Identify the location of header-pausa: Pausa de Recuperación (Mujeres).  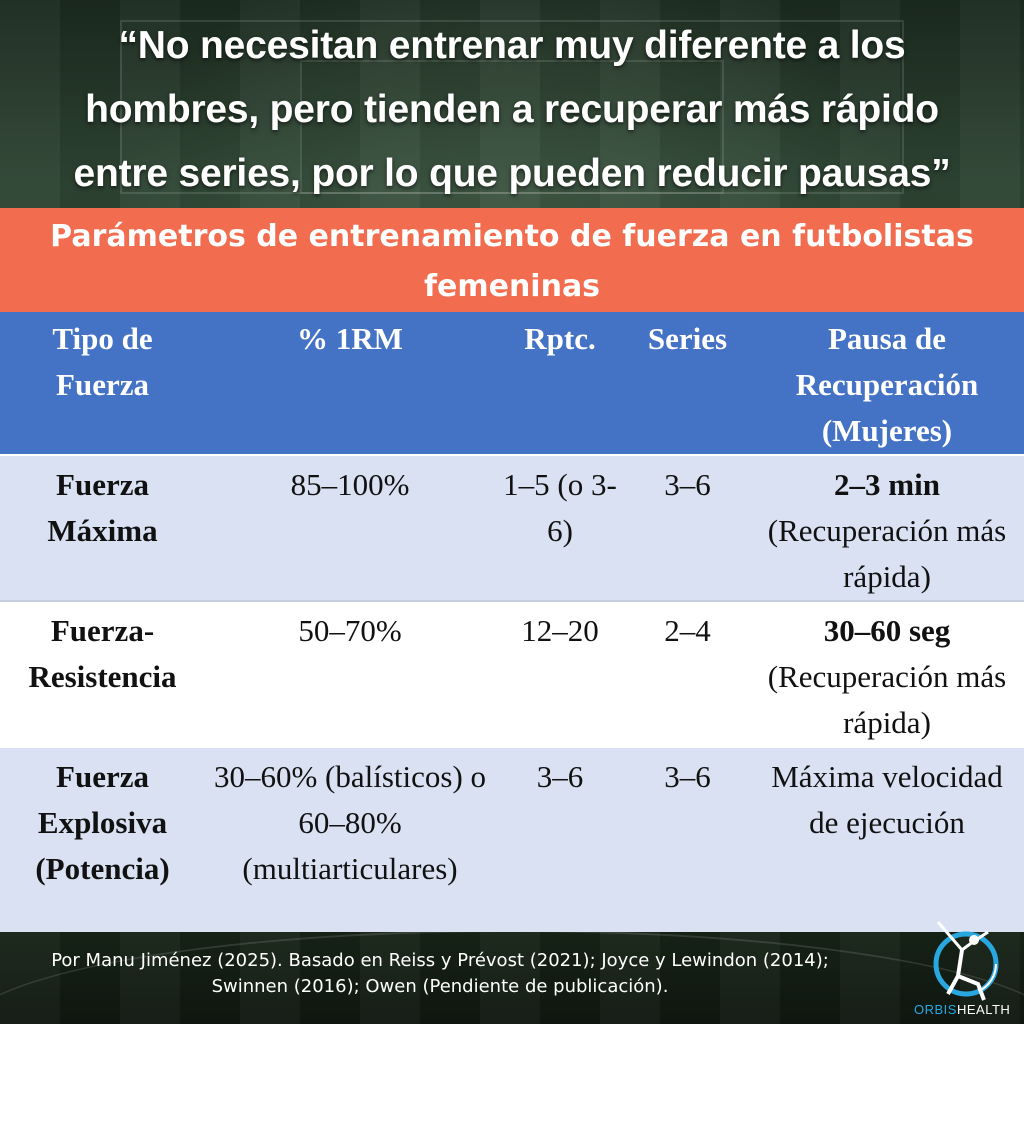
(887, 383).